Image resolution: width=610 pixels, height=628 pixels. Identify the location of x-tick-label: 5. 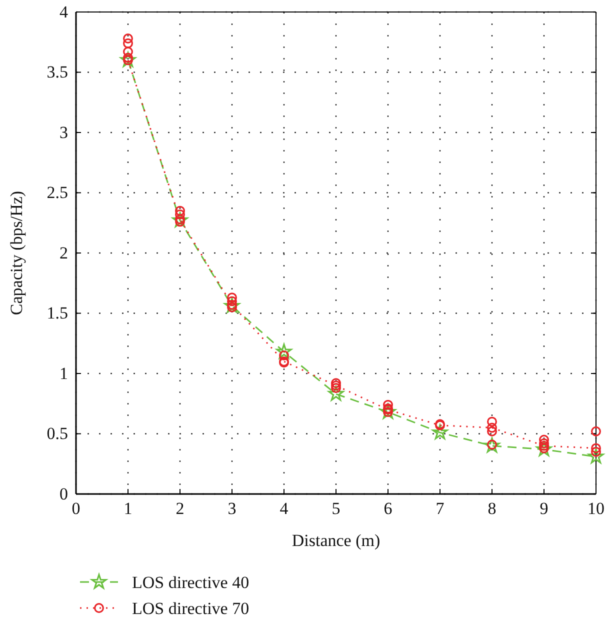
(336, 508).